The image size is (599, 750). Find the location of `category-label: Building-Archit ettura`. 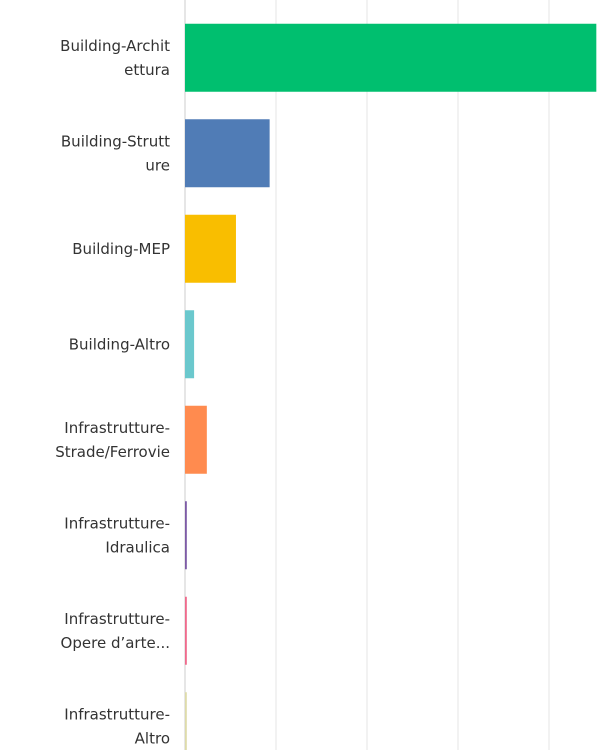

category-label: Building-Archit ettura is located at coordinates (115, 58).